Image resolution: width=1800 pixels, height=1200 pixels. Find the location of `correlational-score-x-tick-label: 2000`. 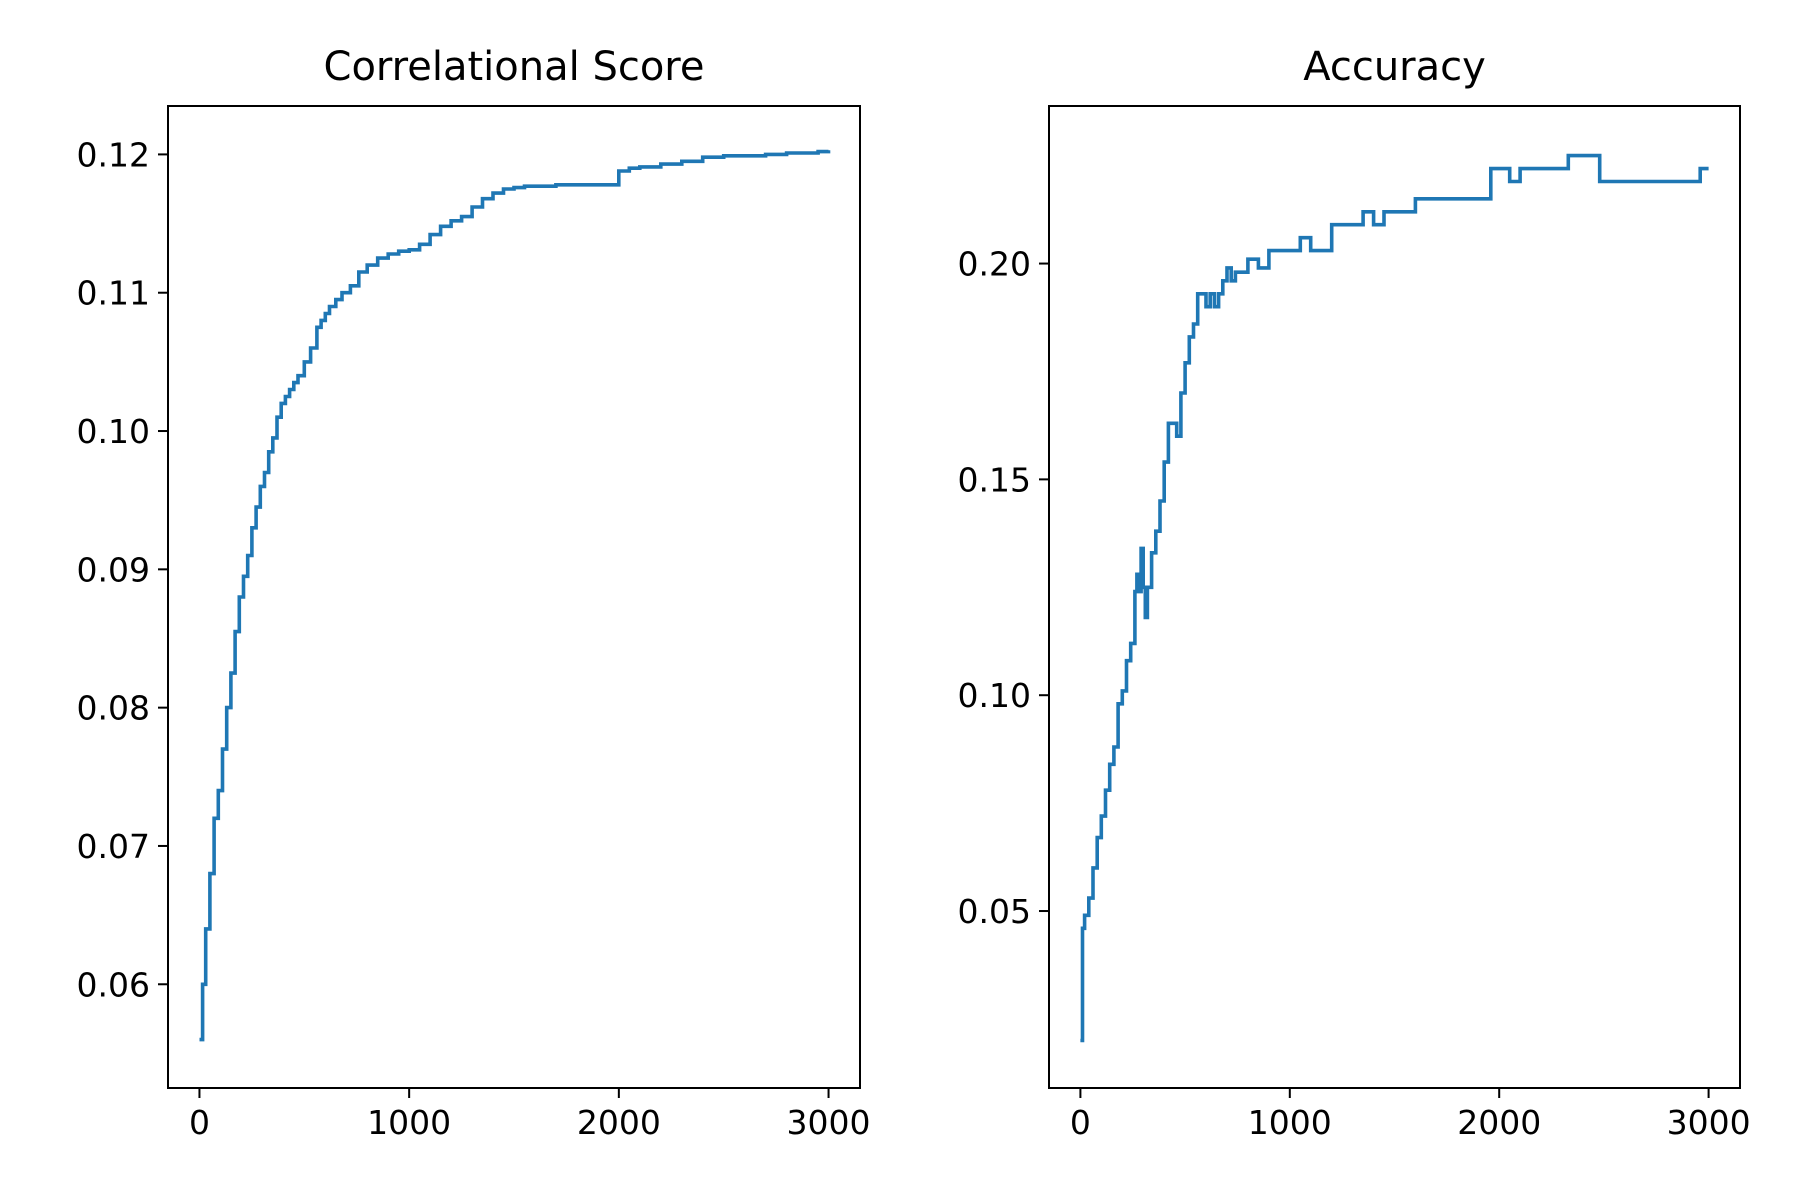

correlational-score-x-tick-label: 2000 is located at coordinates (619, 1122).